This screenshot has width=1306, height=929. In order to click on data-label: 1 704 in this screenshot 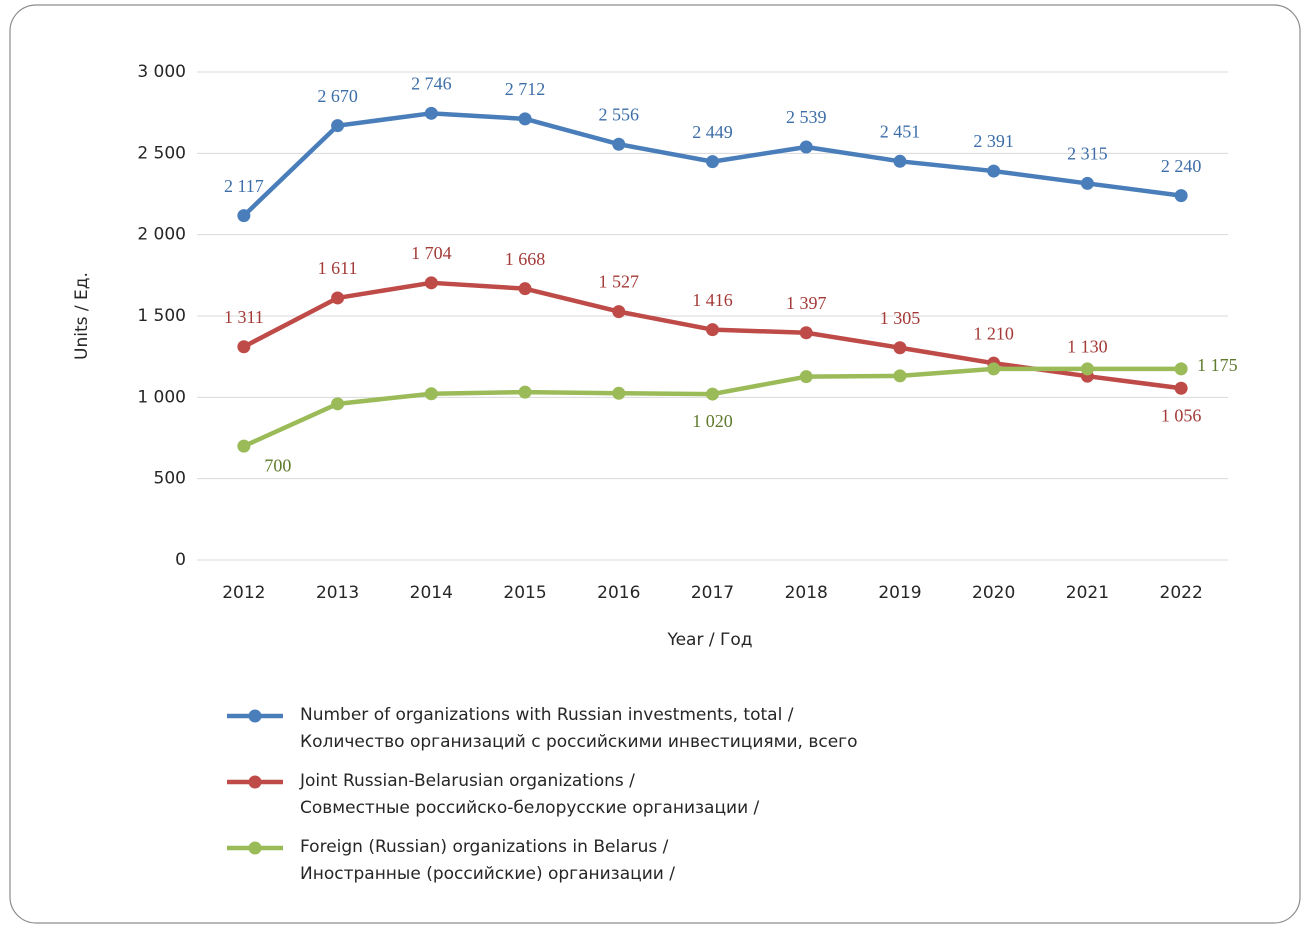, I will do `click(431, 253)`.